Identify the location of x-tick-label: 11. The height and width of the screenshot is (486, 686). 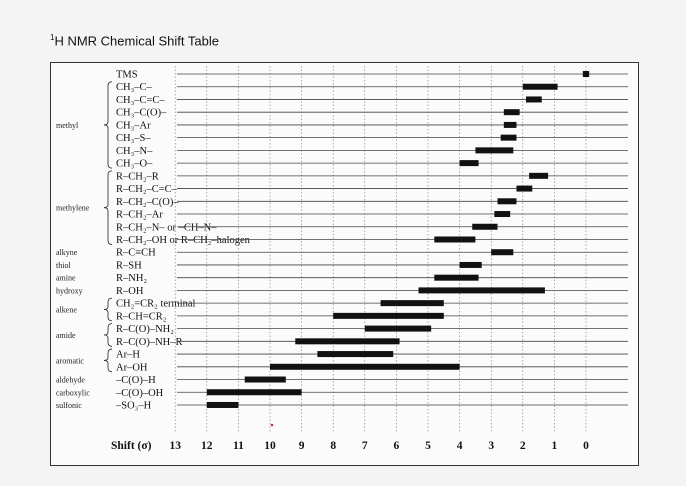
(238, 446).